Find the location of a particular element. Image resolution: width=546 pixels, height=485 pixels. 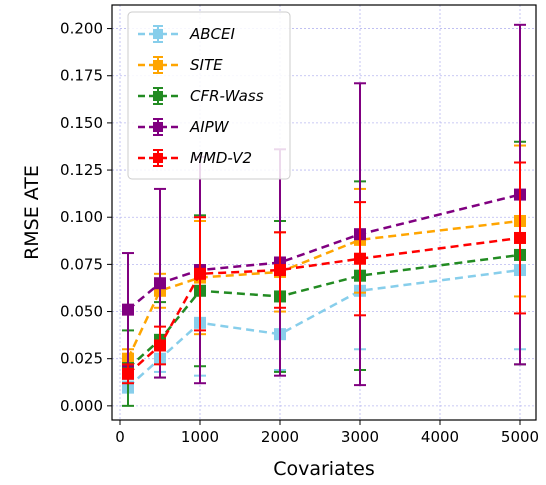

y-tick-label: 0.100 is located at coordinates (81, 217).